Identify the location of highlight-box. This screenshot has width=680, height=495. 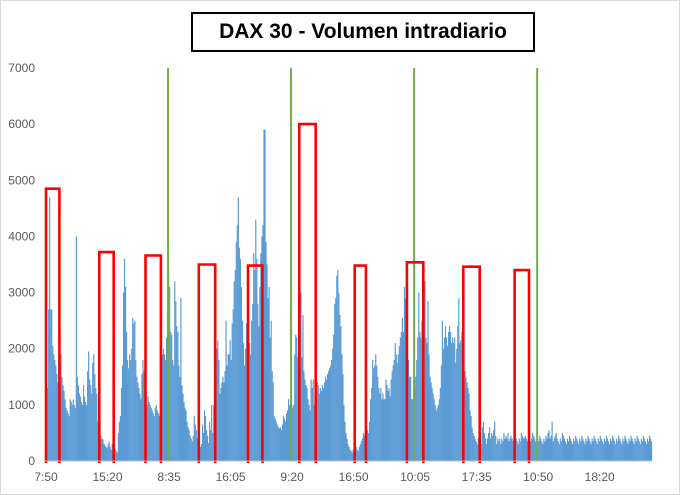
(307, 292).